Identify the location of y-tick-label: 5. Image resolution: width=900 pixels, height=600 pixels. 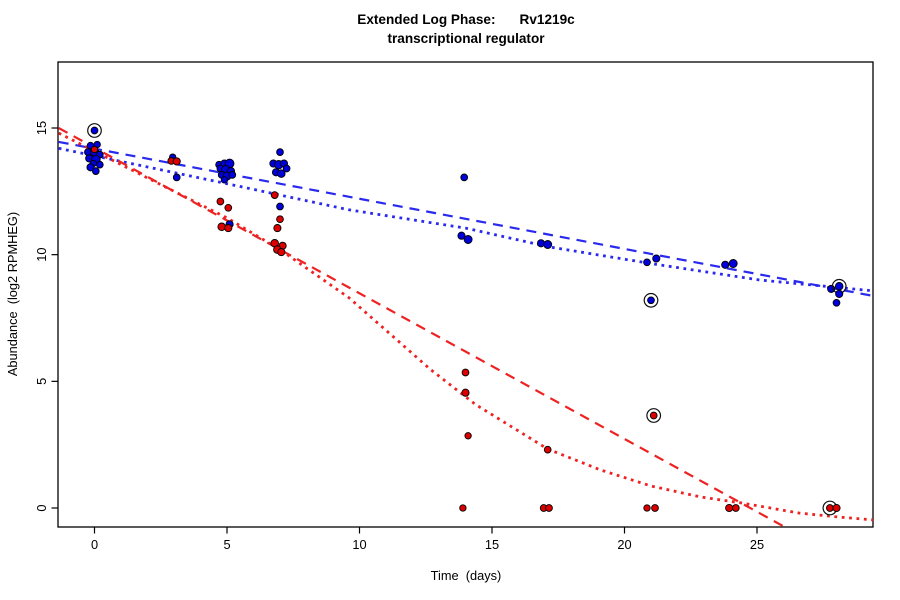
(41, 381).